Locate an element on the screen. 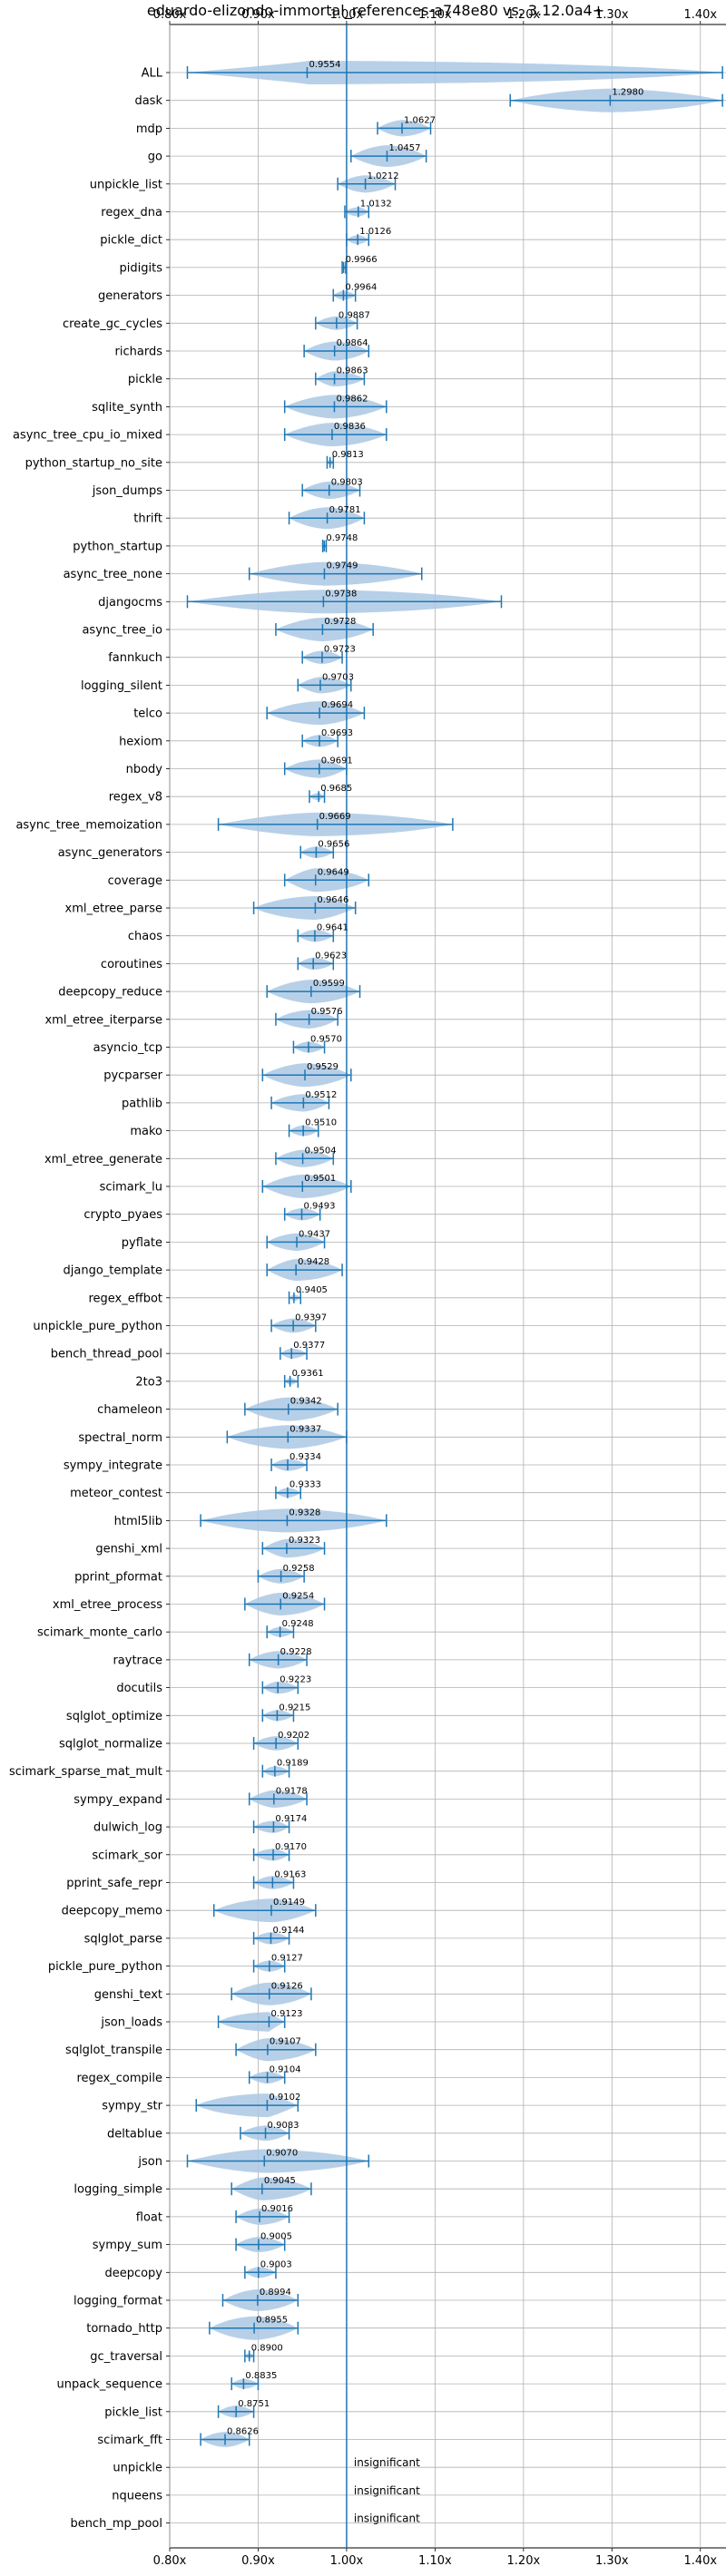 This screenshot has height=2576, width=726. value-label: 0.9512 is located at coordinates (321, 1095).